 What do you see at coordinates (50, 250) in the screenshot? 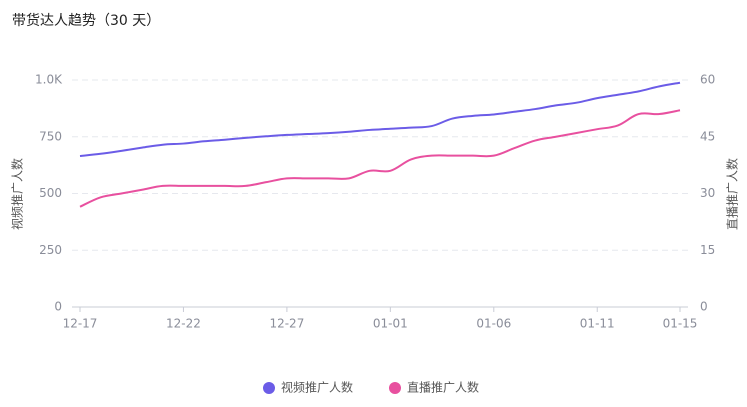
I see `y-tick-label: 250` at bounding box center [50, 250].